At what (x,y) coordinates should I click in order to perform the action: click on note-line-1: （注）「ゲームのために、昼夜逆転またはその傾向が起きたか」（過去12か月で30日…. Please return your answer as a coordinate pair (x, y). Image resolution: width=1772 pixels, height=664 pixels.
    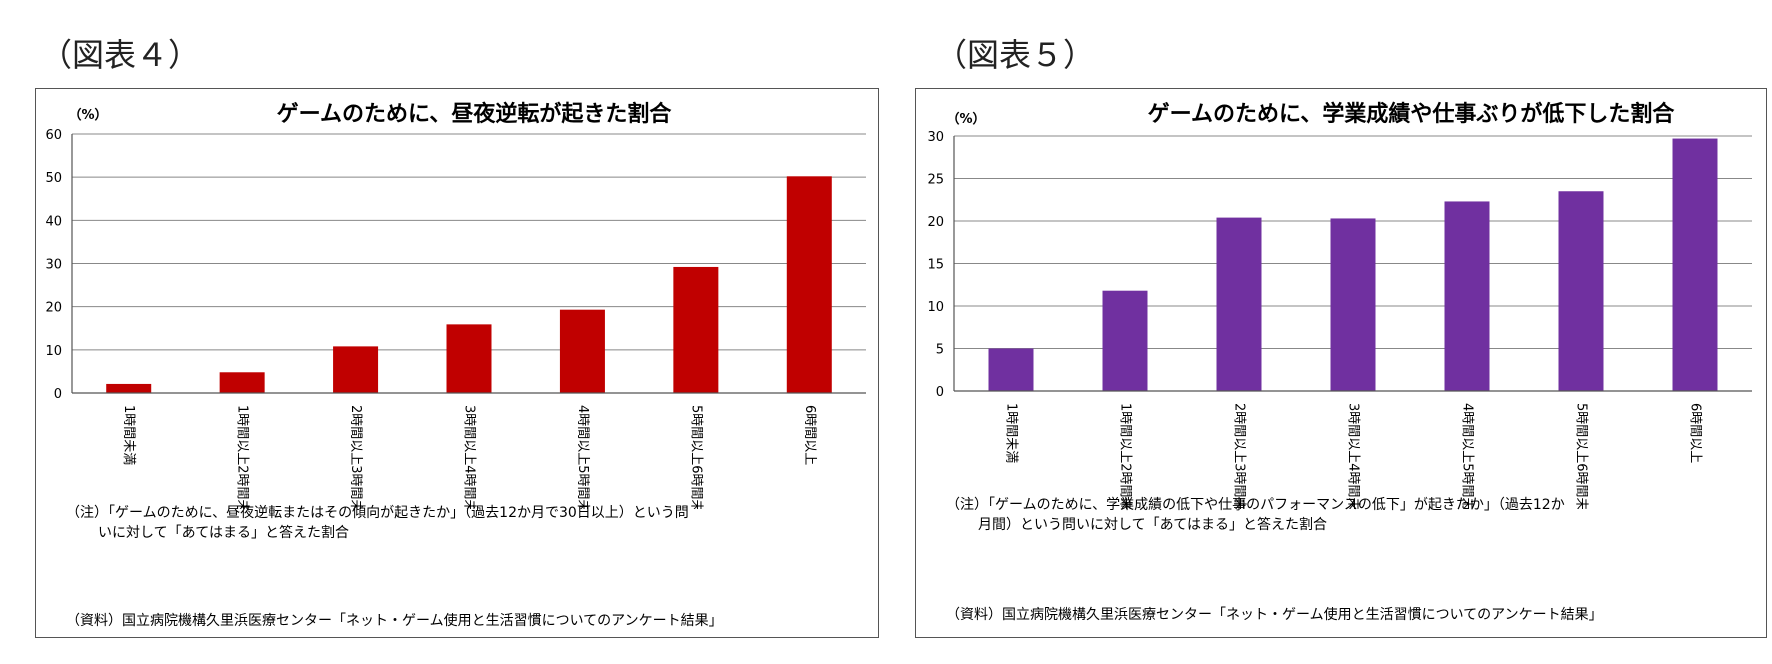
    Looking at the image, I should click on (377, 513).